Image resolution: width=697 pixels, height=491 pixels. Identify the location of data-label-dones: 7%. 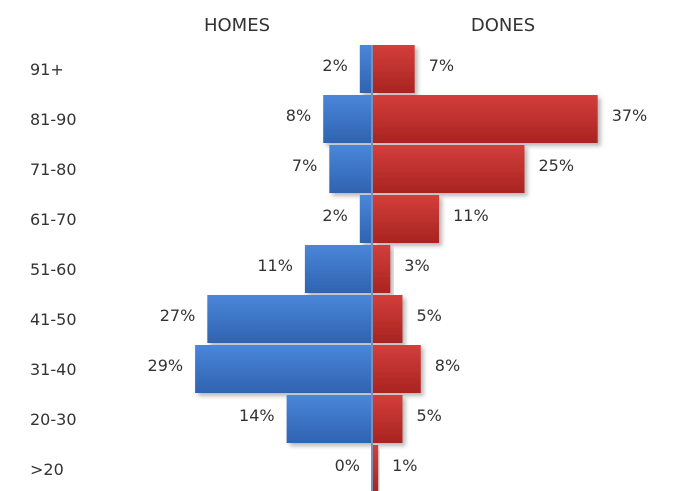
(441, 65).